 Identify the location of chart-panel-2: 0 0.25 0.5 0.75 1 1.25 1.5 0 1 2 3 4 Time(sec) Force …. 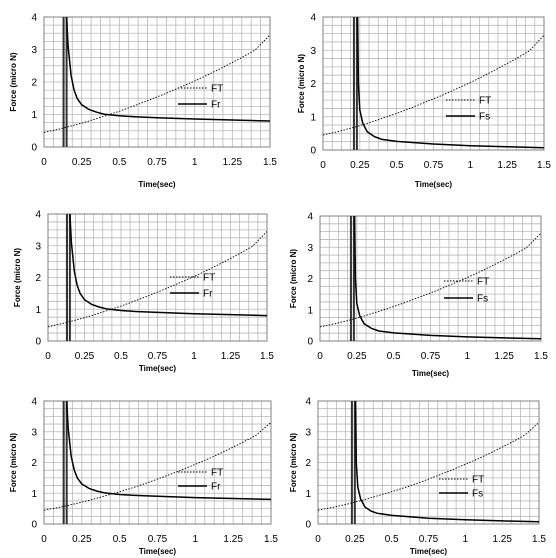
(424, 101).